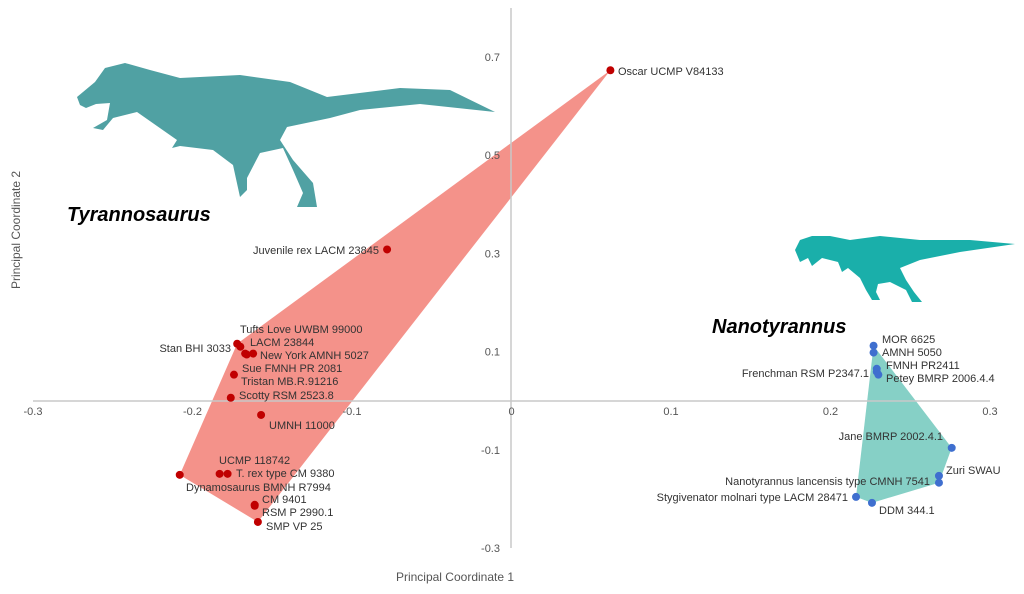 This screenshot has width=1024, height=594. What do you see at coordinates (989, 412) in the screenshot?
I see `x-tick-label: 0.3` at bounding box center [989, 412].